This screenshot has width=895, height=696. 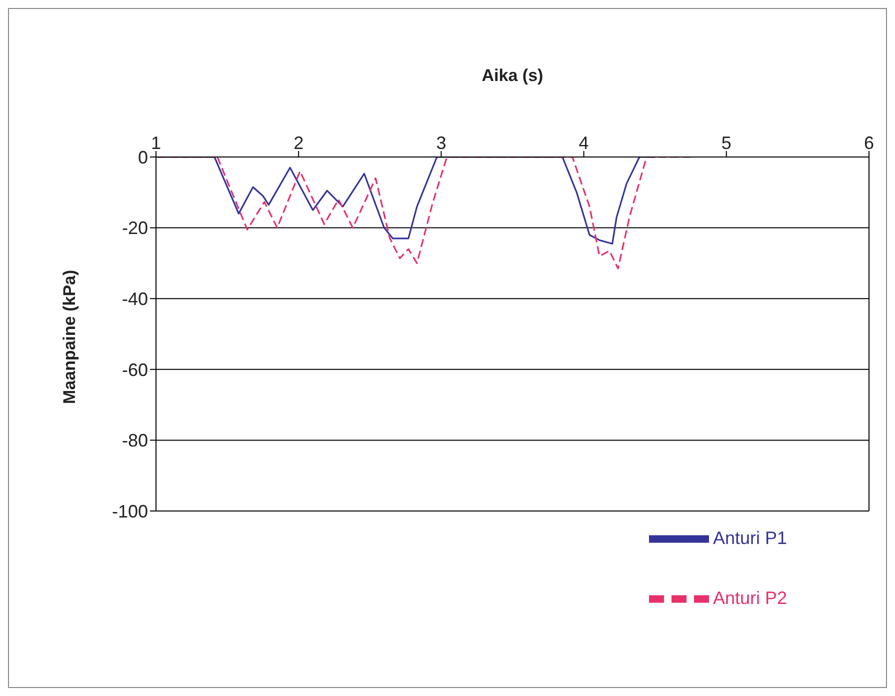 I want to click on x-axis-title: Aika (s), so click(x=513, y=76).